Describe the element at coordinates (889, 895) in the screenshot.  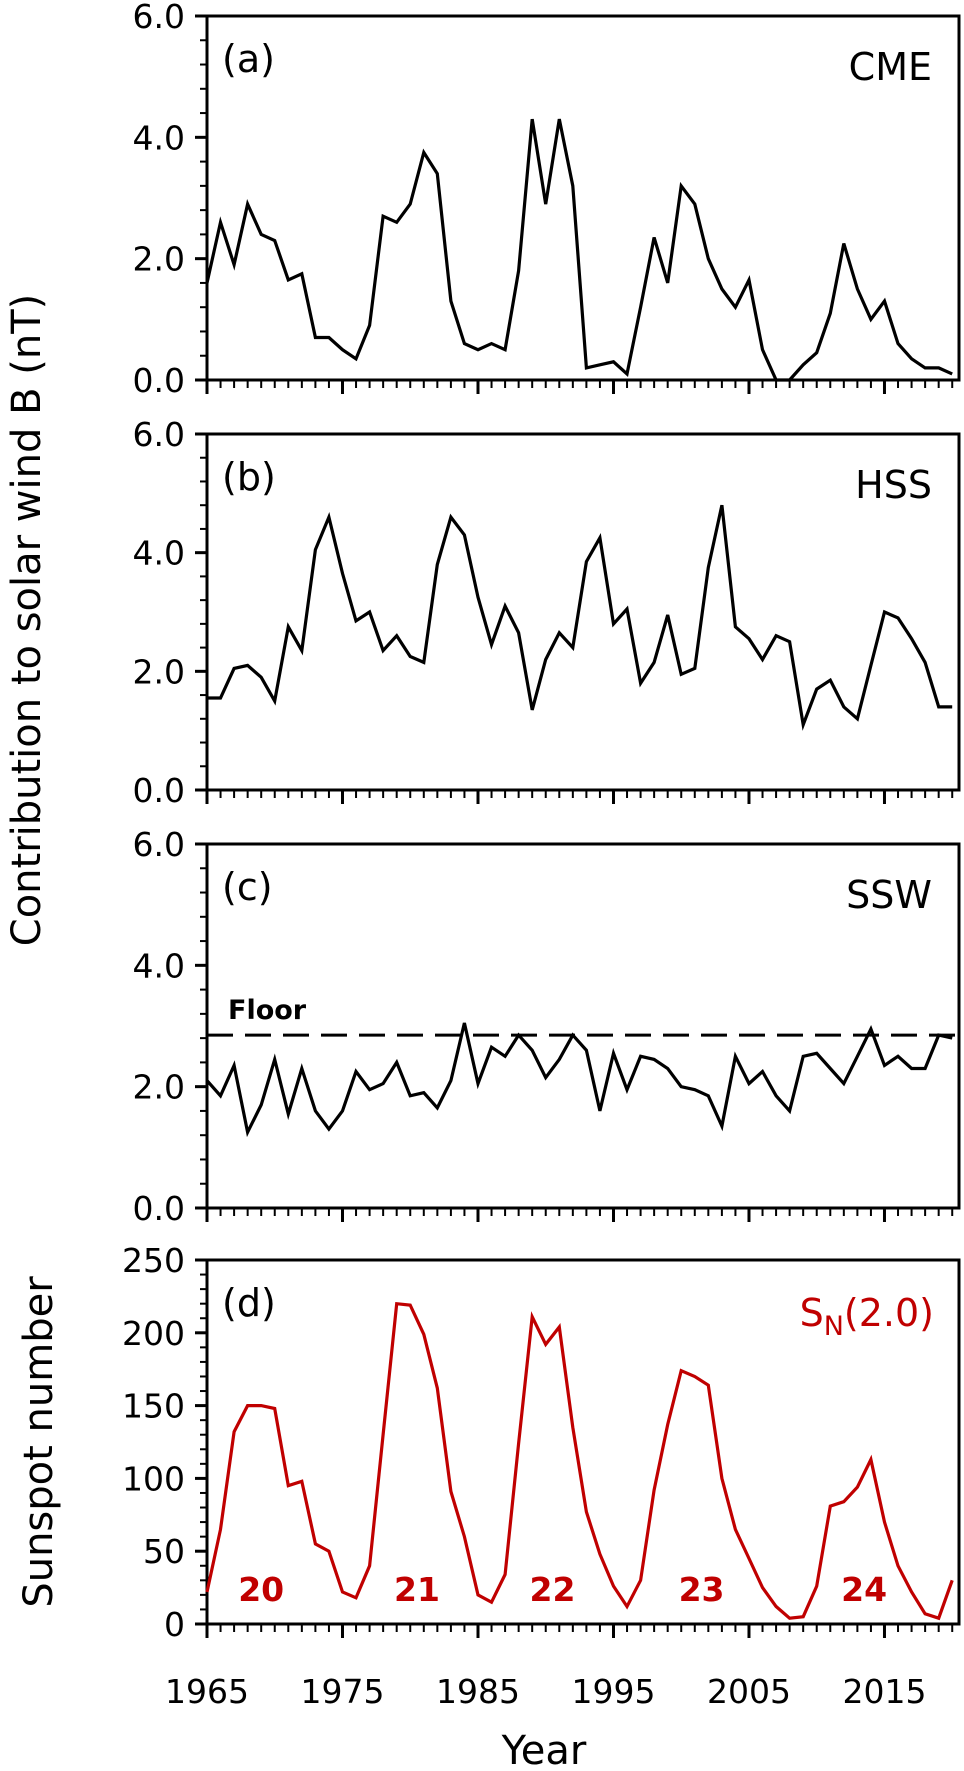
I see `panel-c-series-label: SSW` at that location.